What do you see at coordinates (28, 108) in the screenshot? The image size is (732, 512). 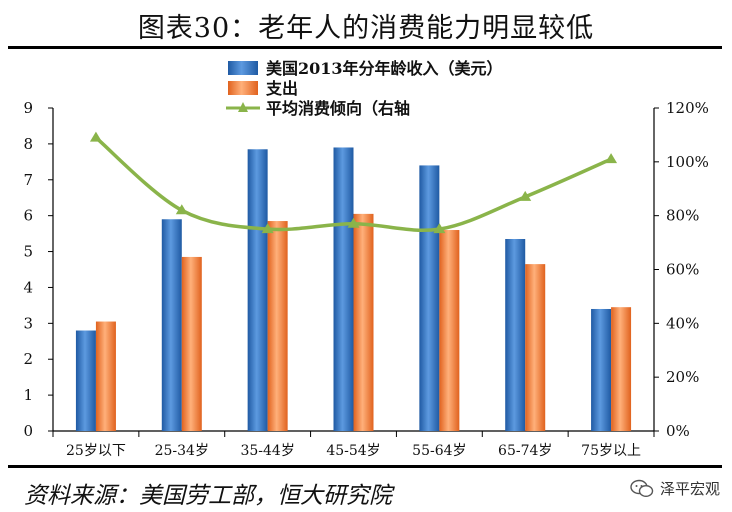 I see `left-tick-label: 9` at bounding box center [28, 108].